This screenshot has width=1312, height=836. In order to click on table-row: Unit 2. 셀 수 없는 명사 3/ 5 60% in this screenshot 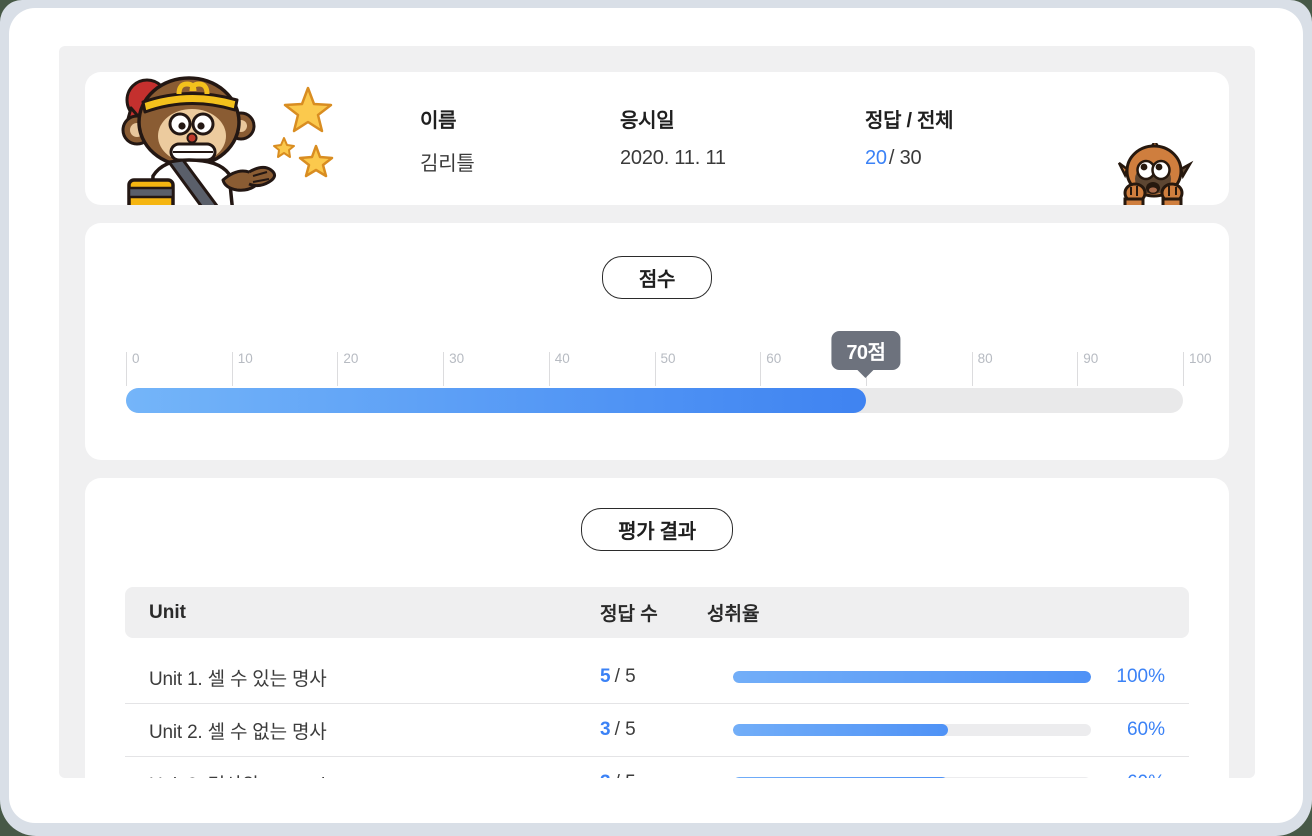, I will do `click(657, 730)`.